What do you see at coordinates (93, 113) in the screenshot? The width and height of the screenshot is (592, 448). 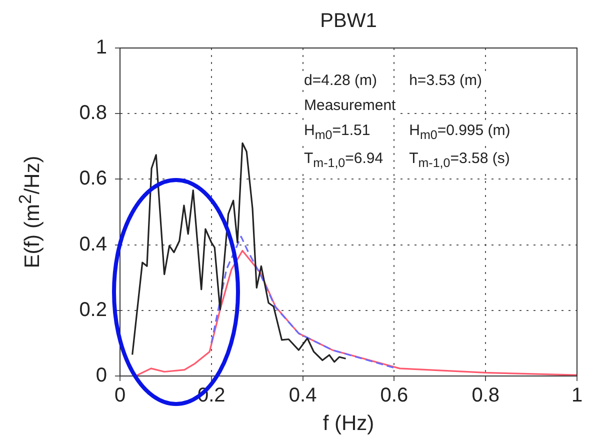 I see `y-tick-label: 0.8` at bounding box center [93, 113].